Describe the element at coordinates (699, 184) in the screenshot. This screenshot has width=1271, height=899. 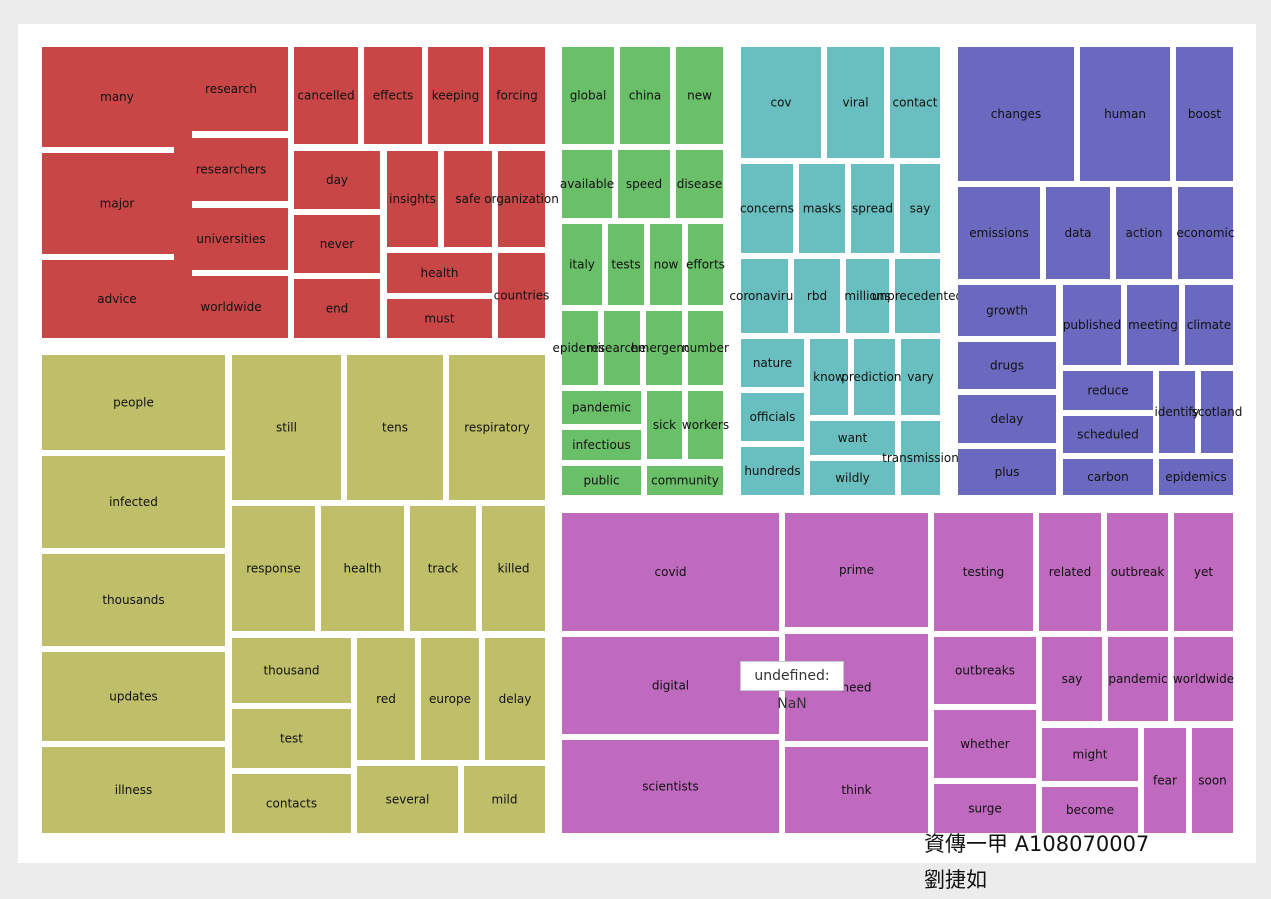
I see `treemap-cell-disease` at that location.